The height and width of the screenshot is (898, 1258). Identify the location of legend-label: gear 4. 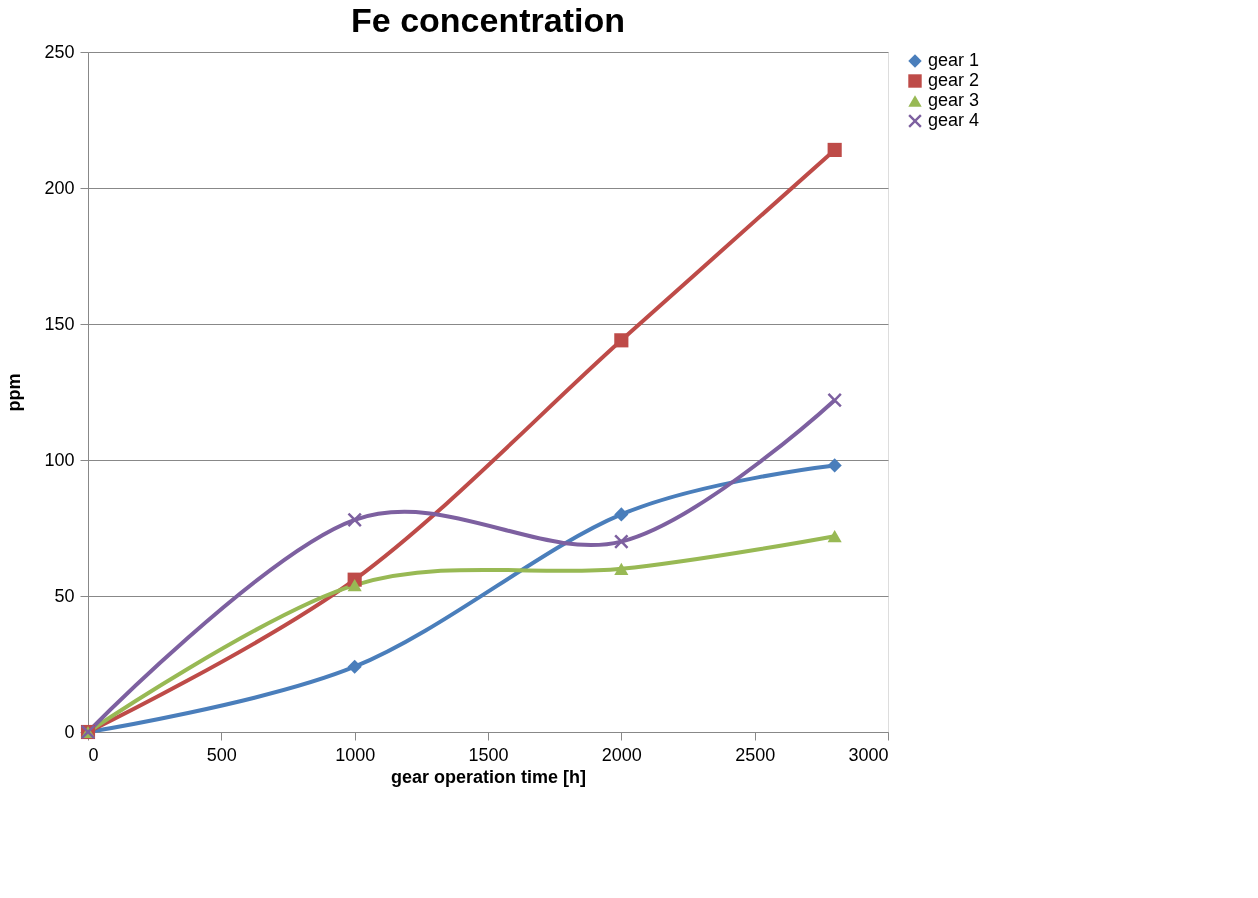
(954, 120).